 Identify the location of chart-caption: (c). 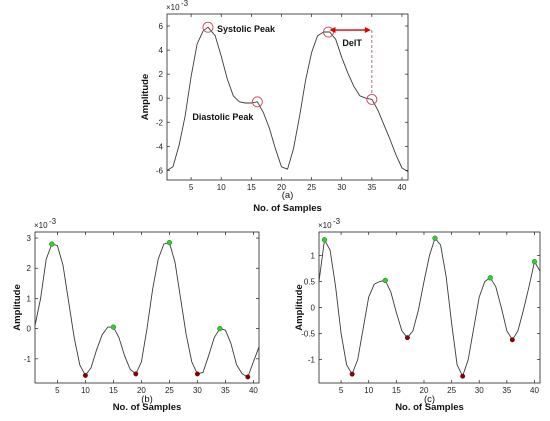
(429, 399).